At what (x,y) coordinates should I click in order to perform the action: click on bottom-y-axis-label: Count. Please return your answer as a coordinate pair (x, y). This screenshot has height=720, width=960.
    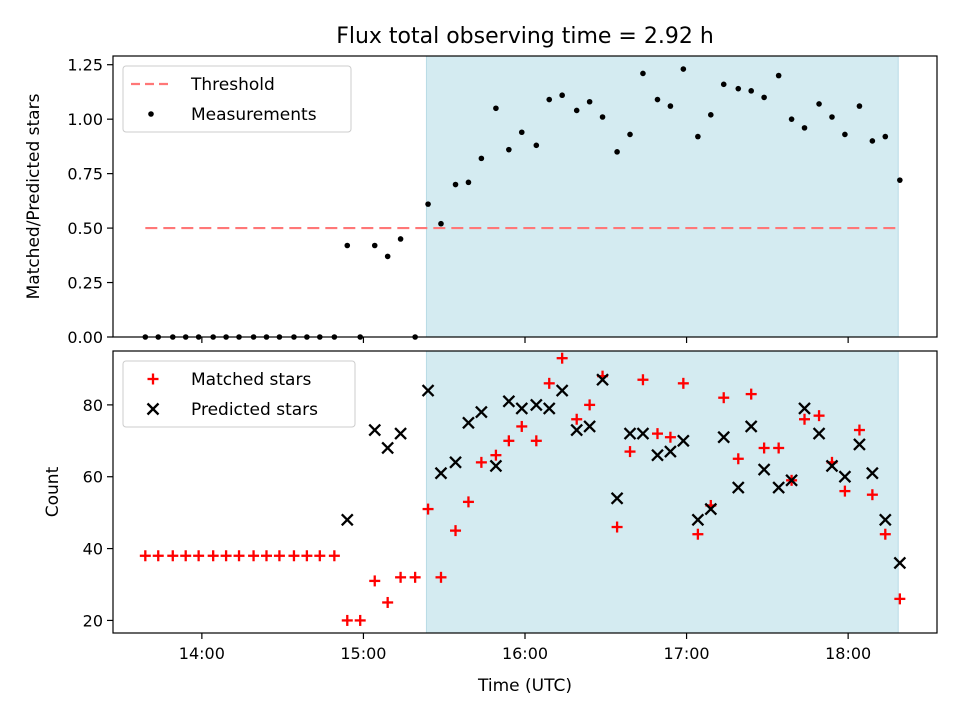
    Looking at the image, I should click on (53, 491).